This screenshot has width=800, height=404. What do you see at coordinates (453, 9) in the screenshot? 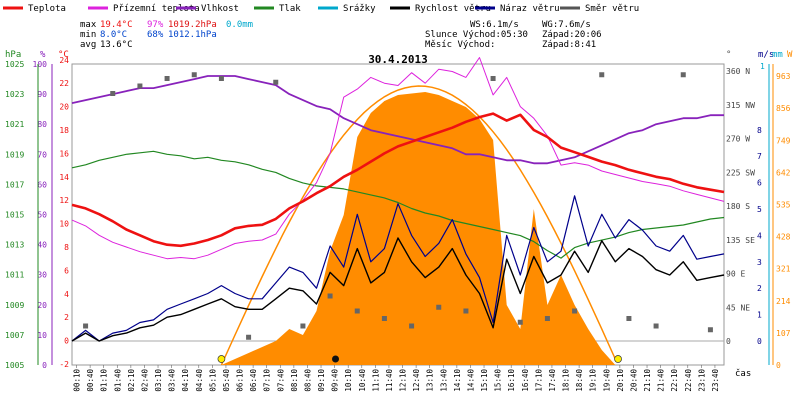
I see `legend-label: Rychlost větru` at bounding box center [453, 9].